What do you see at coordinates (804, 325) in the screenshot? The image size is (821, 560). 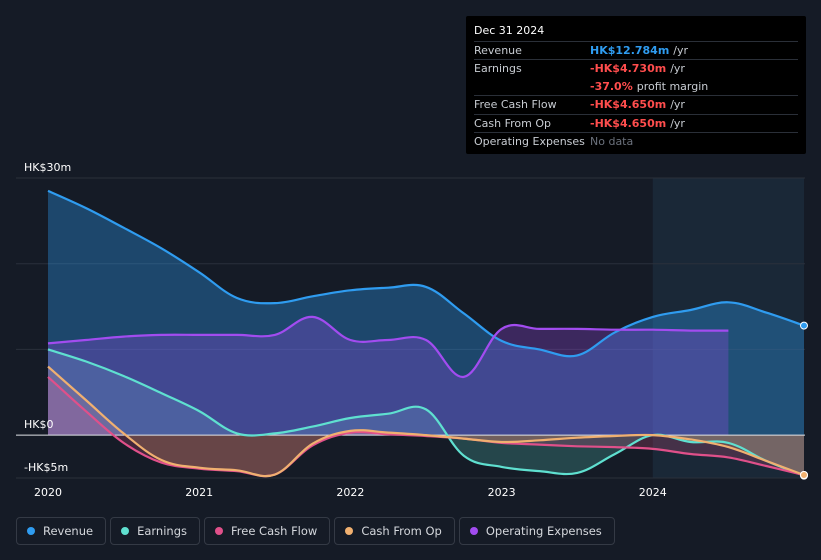 I see `revenue-endpoint` at bounding box center [804, 325].